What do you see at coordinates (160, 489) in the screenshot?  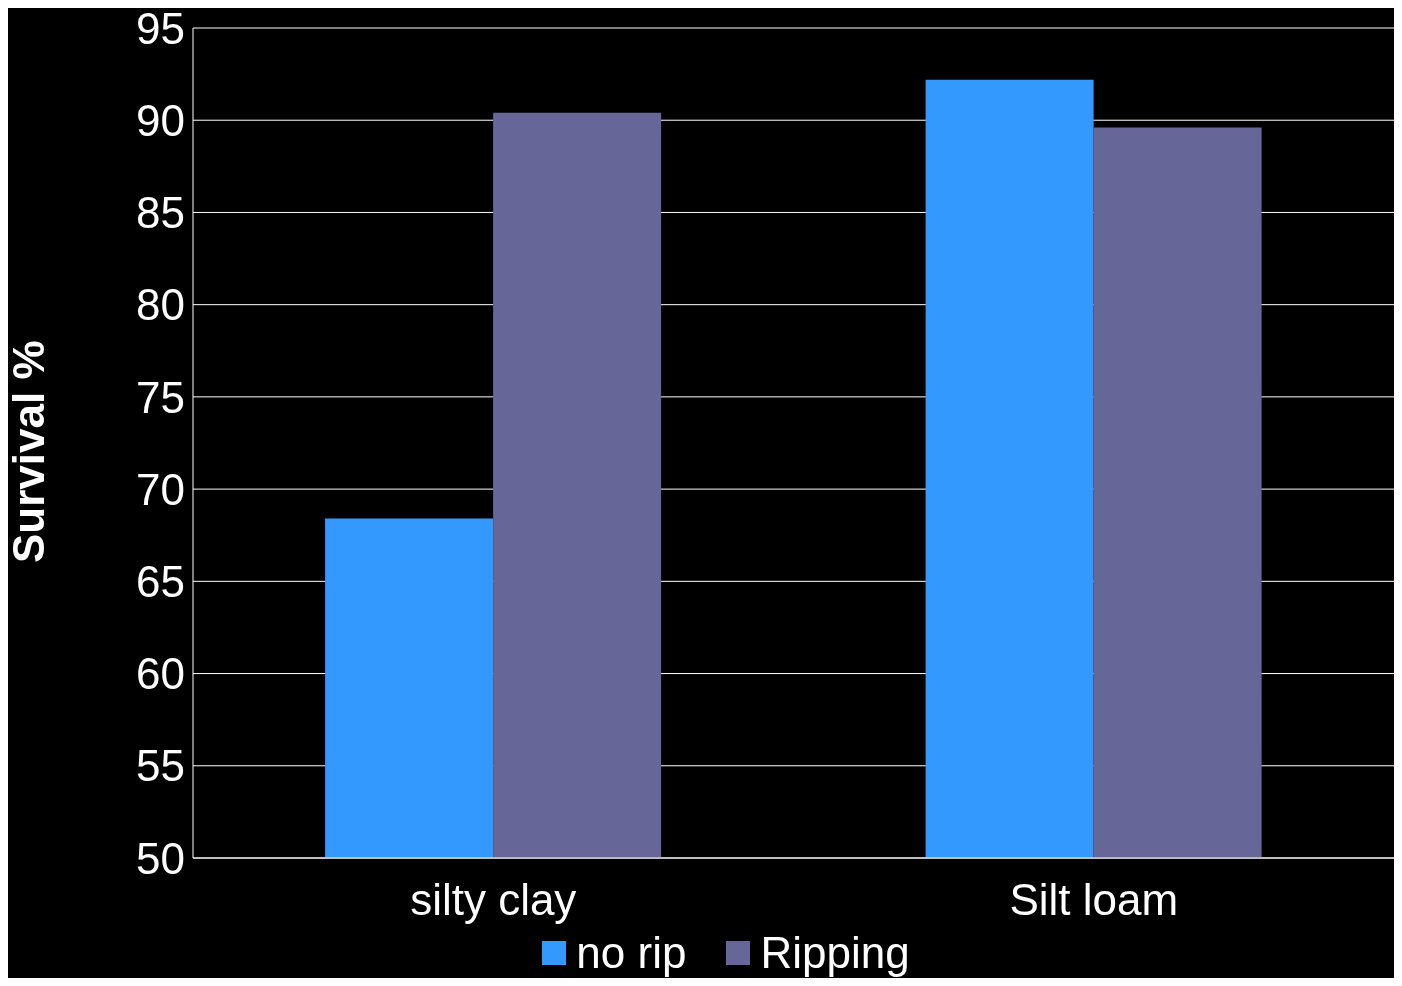 I see `y-tick-label: 70` at bounding box center [160, 489].